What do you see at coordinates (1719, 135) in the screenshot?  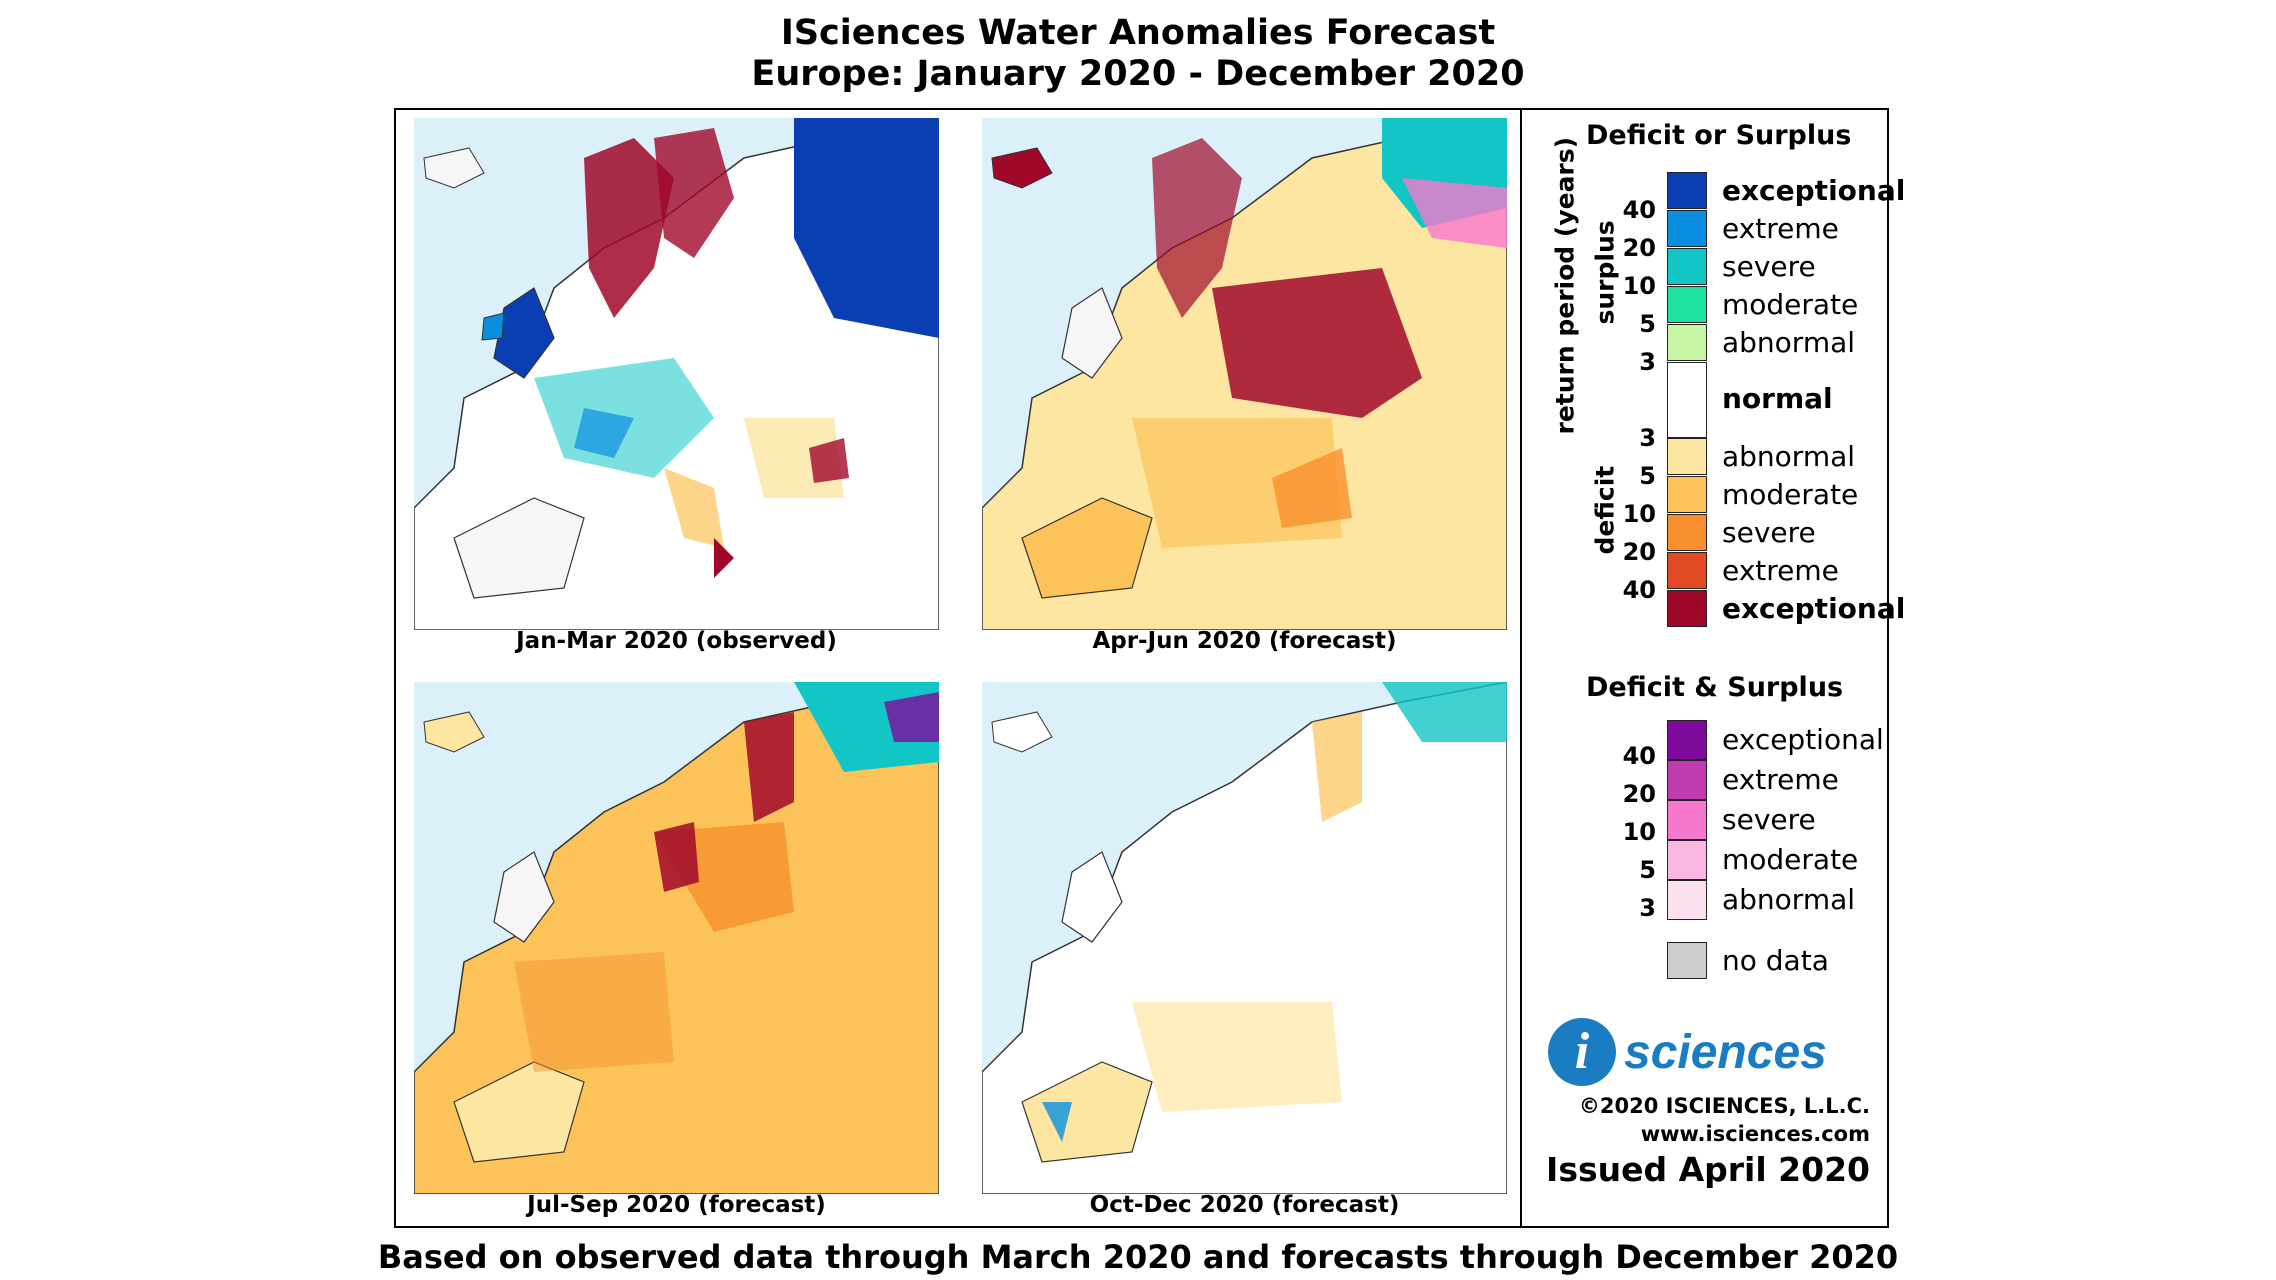 I see `legend-title-deficit-or-surplus: Deficit or Surplus` at bounding box center [1719, 135].